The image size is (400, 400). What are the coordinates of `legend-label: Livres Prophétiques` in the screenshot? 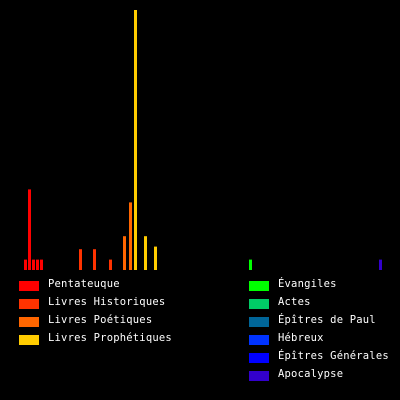 It's located at (110, 338).